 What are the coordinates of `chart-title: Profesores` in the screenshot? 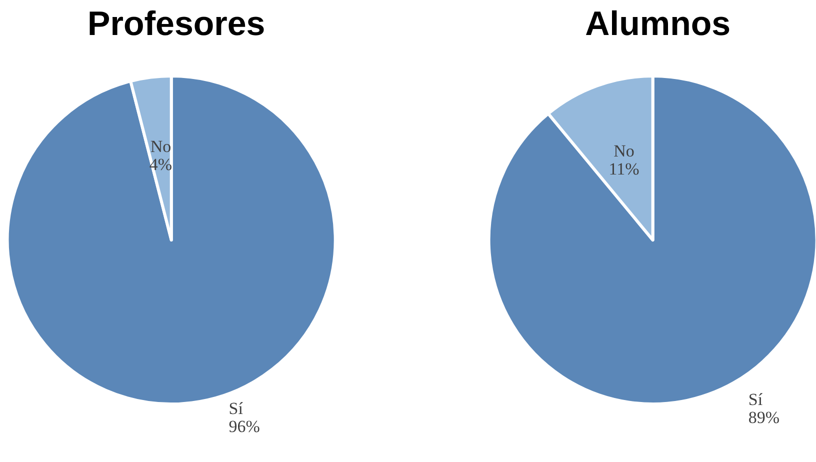 It's located at (177, 24).